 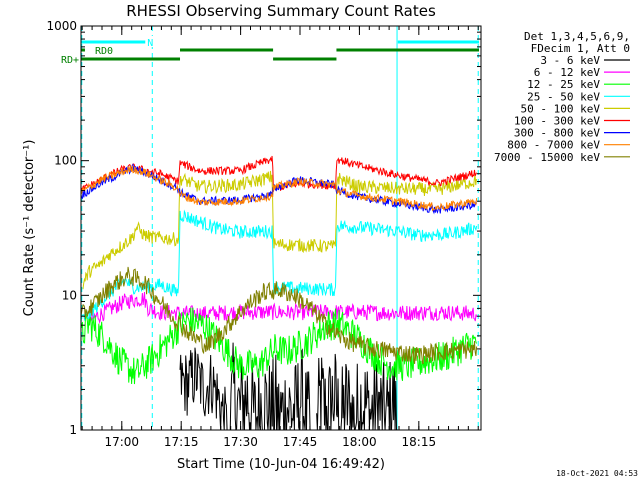 What do you see at coordinates (29, 228) in the screenshot?
I see `y-axis-label: Count Rate (s⁻¹ detector⁻¹)` at bounding box center [29, 228].